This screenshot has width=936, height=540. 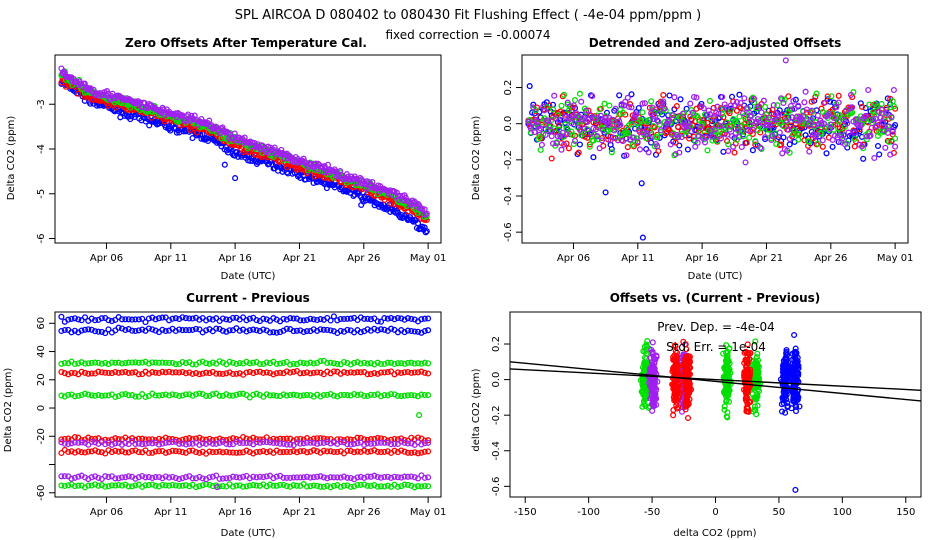 What do you see at coordinates (8, 410) in the screenshot?
I see `y-axis-label-bottom-left: Delta CO2 (ppm)` at bounding box center [8, 410].